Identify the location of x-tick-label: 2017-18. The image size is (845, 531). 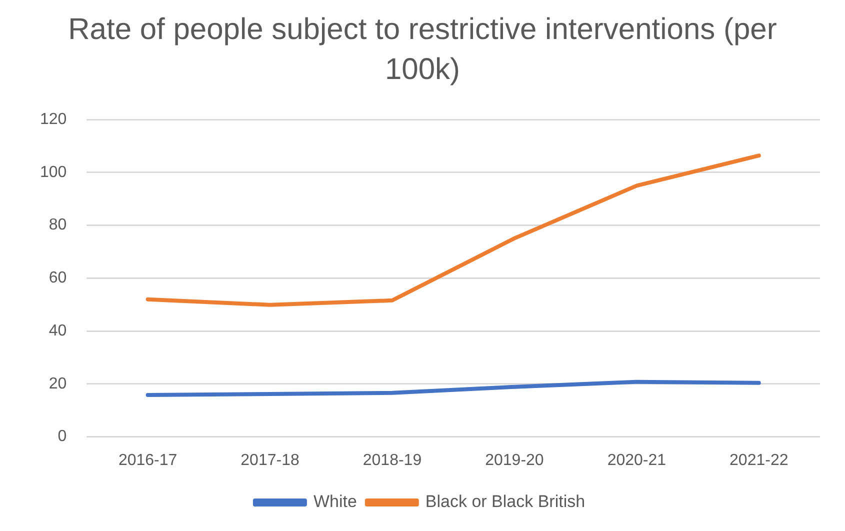
(270, 460).